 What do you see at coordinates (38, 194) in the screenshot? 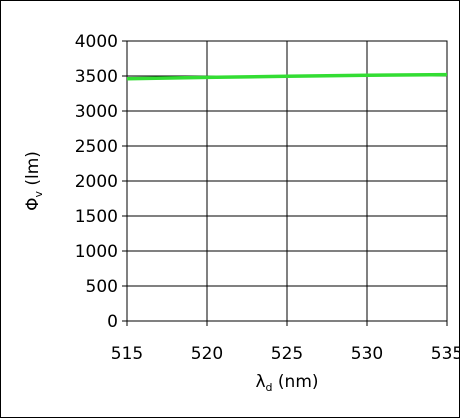
I see `y-axis-subscript: v` at bounding box center [38, 194].